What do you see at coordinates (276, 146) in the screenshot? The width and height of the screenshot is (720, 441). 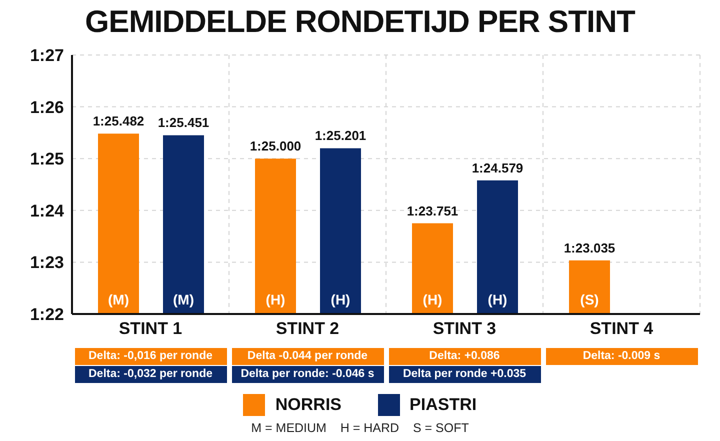 I see `data-label: 1:25.000` at bounding box center [276, 146].